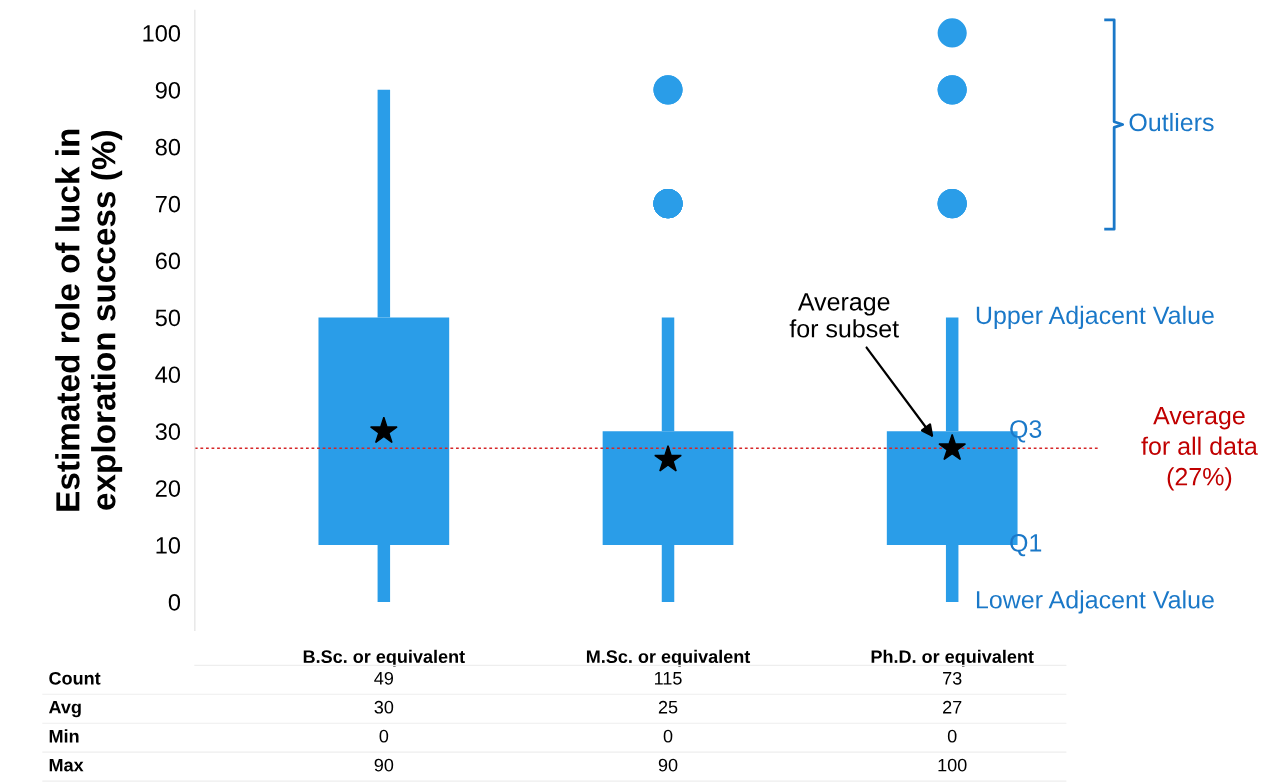  I want to click on text: Avg, so click(64, 709).